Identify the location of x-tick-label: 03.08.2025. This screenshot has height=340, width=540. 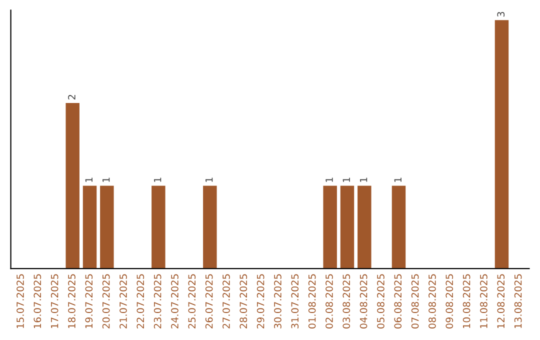
(346, 301).